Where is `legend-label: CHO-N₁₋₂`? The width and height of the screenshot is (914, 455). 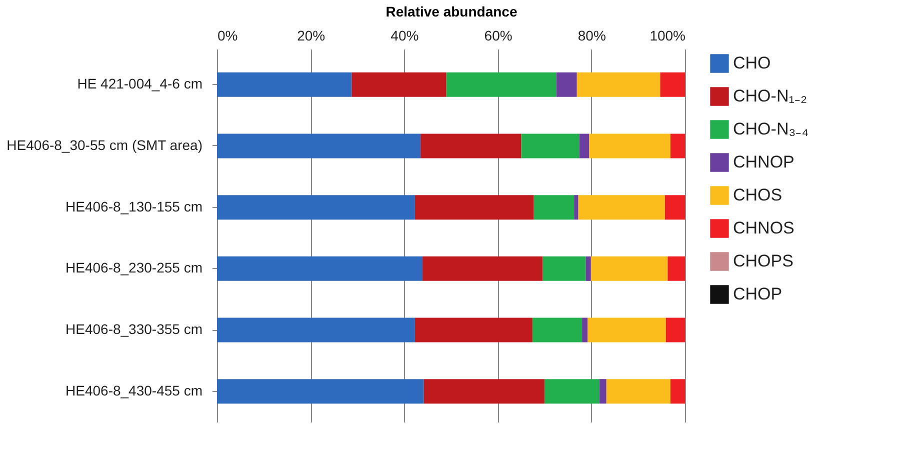 legend-label: CHO-N₁₋₂ is located at coordinates (770, 96).